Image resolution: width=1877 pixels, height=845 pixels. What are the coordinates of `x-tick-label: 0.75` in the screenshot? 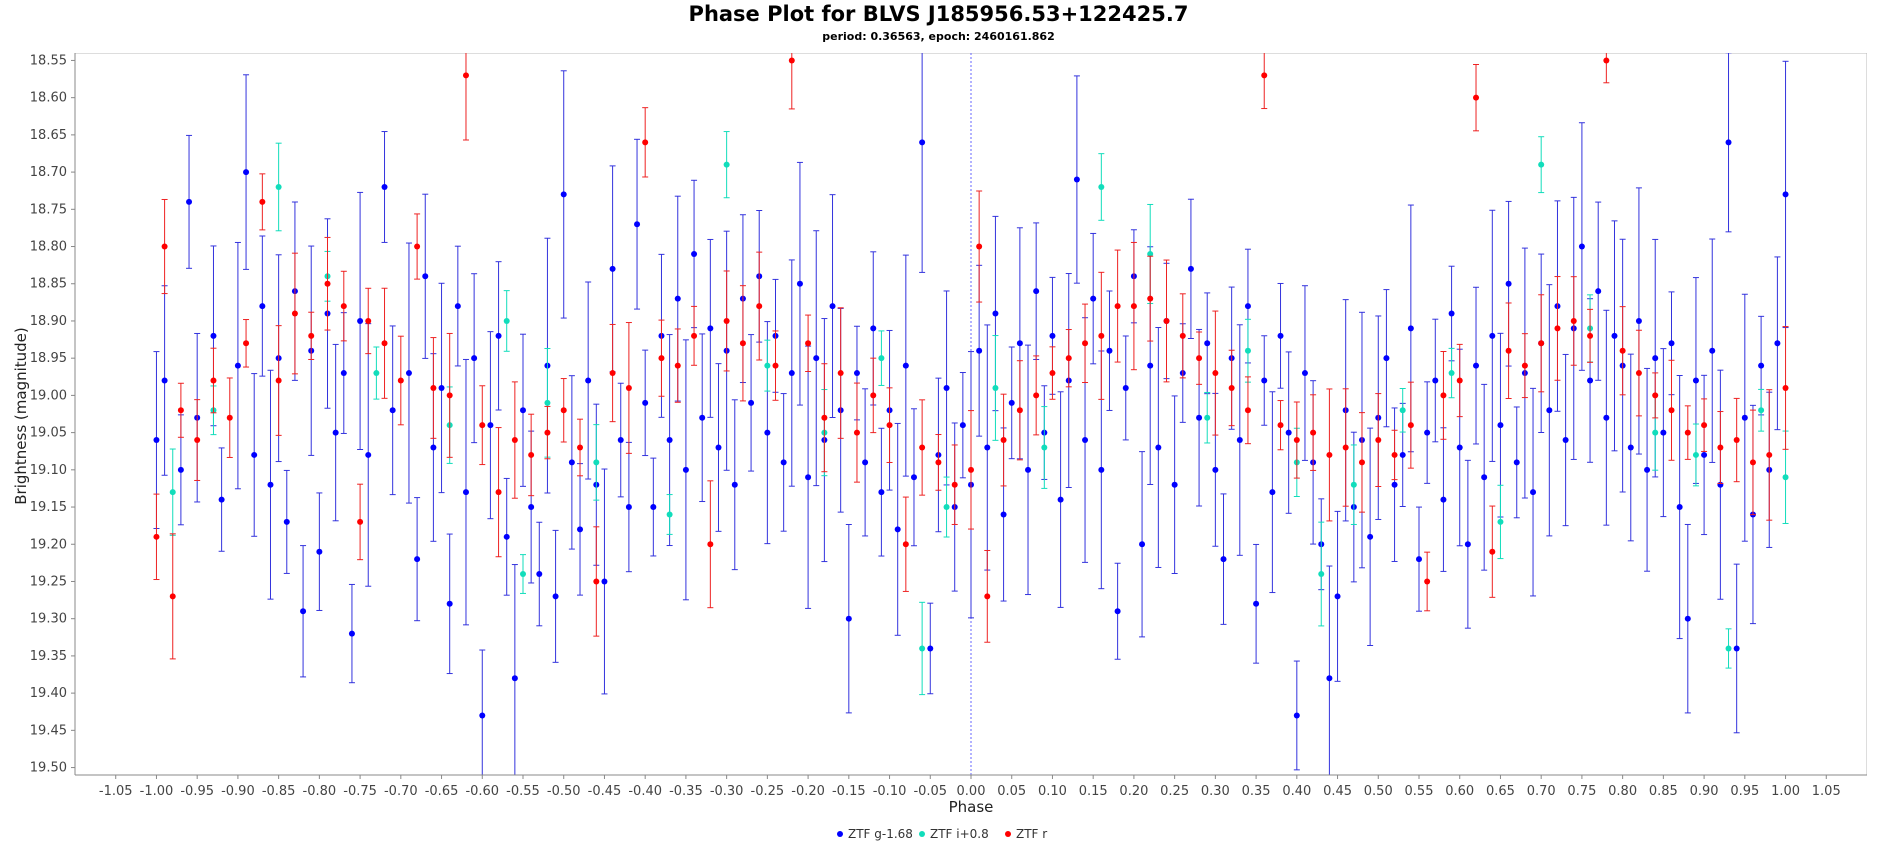 It's located at (1581, 791).